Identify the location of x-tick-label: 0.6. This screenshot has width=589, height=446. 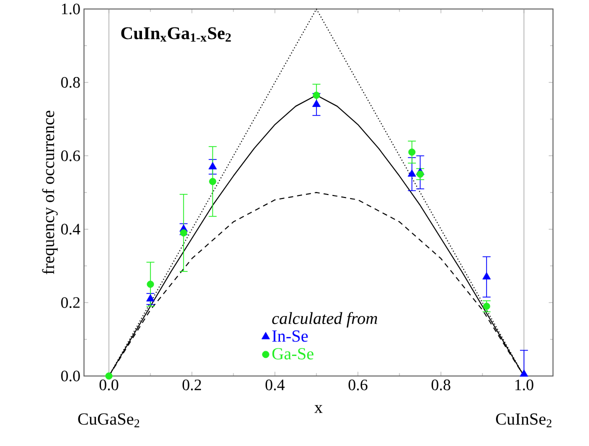
(358, 385).